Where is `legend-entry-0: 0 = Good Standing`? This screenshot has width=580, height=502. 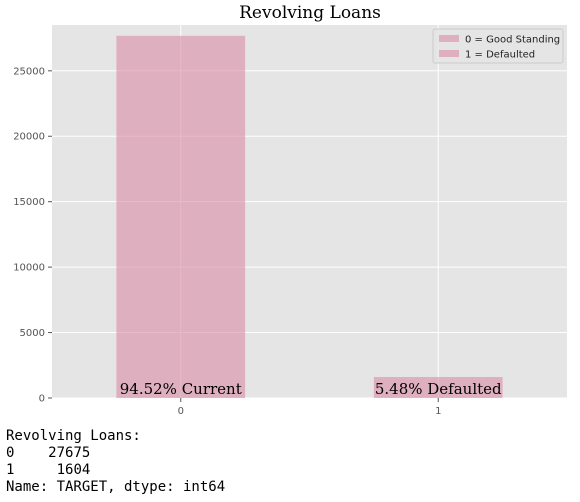 legend-entry-0: 0 = Good Standing is located at coordinates (512, 40).